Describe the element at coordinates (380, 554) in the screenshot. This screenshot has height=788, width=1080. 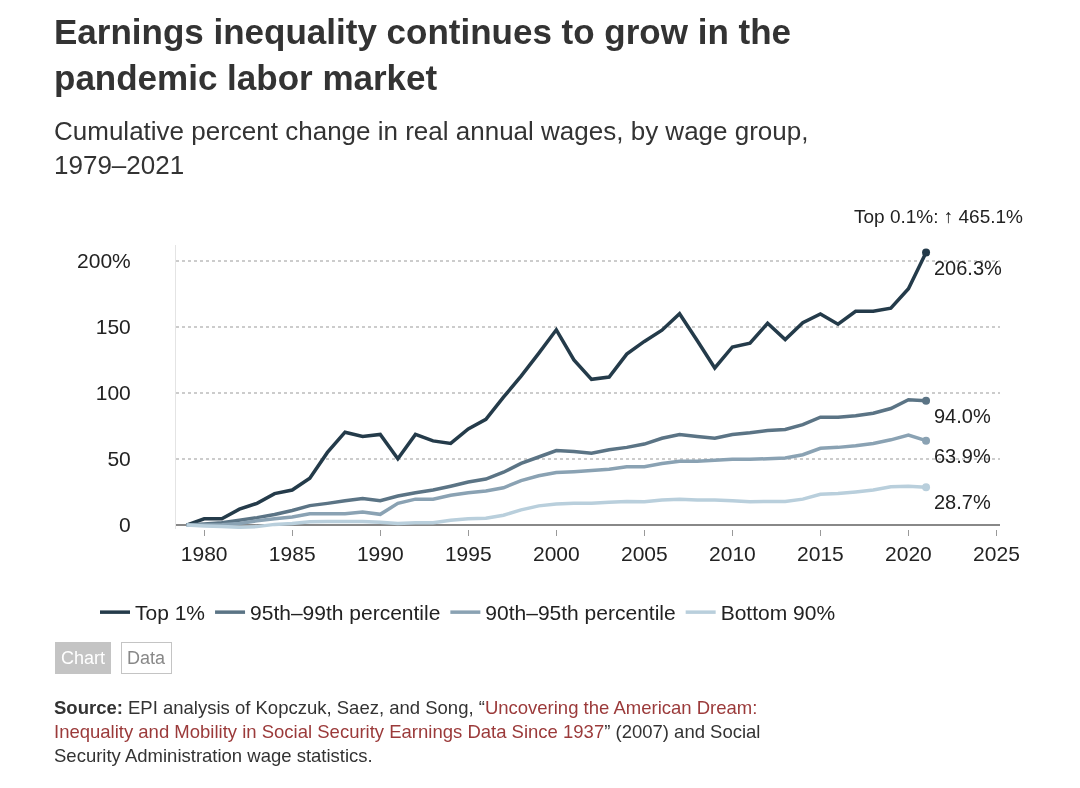
I see `x-tick-label: 1990` at that location.